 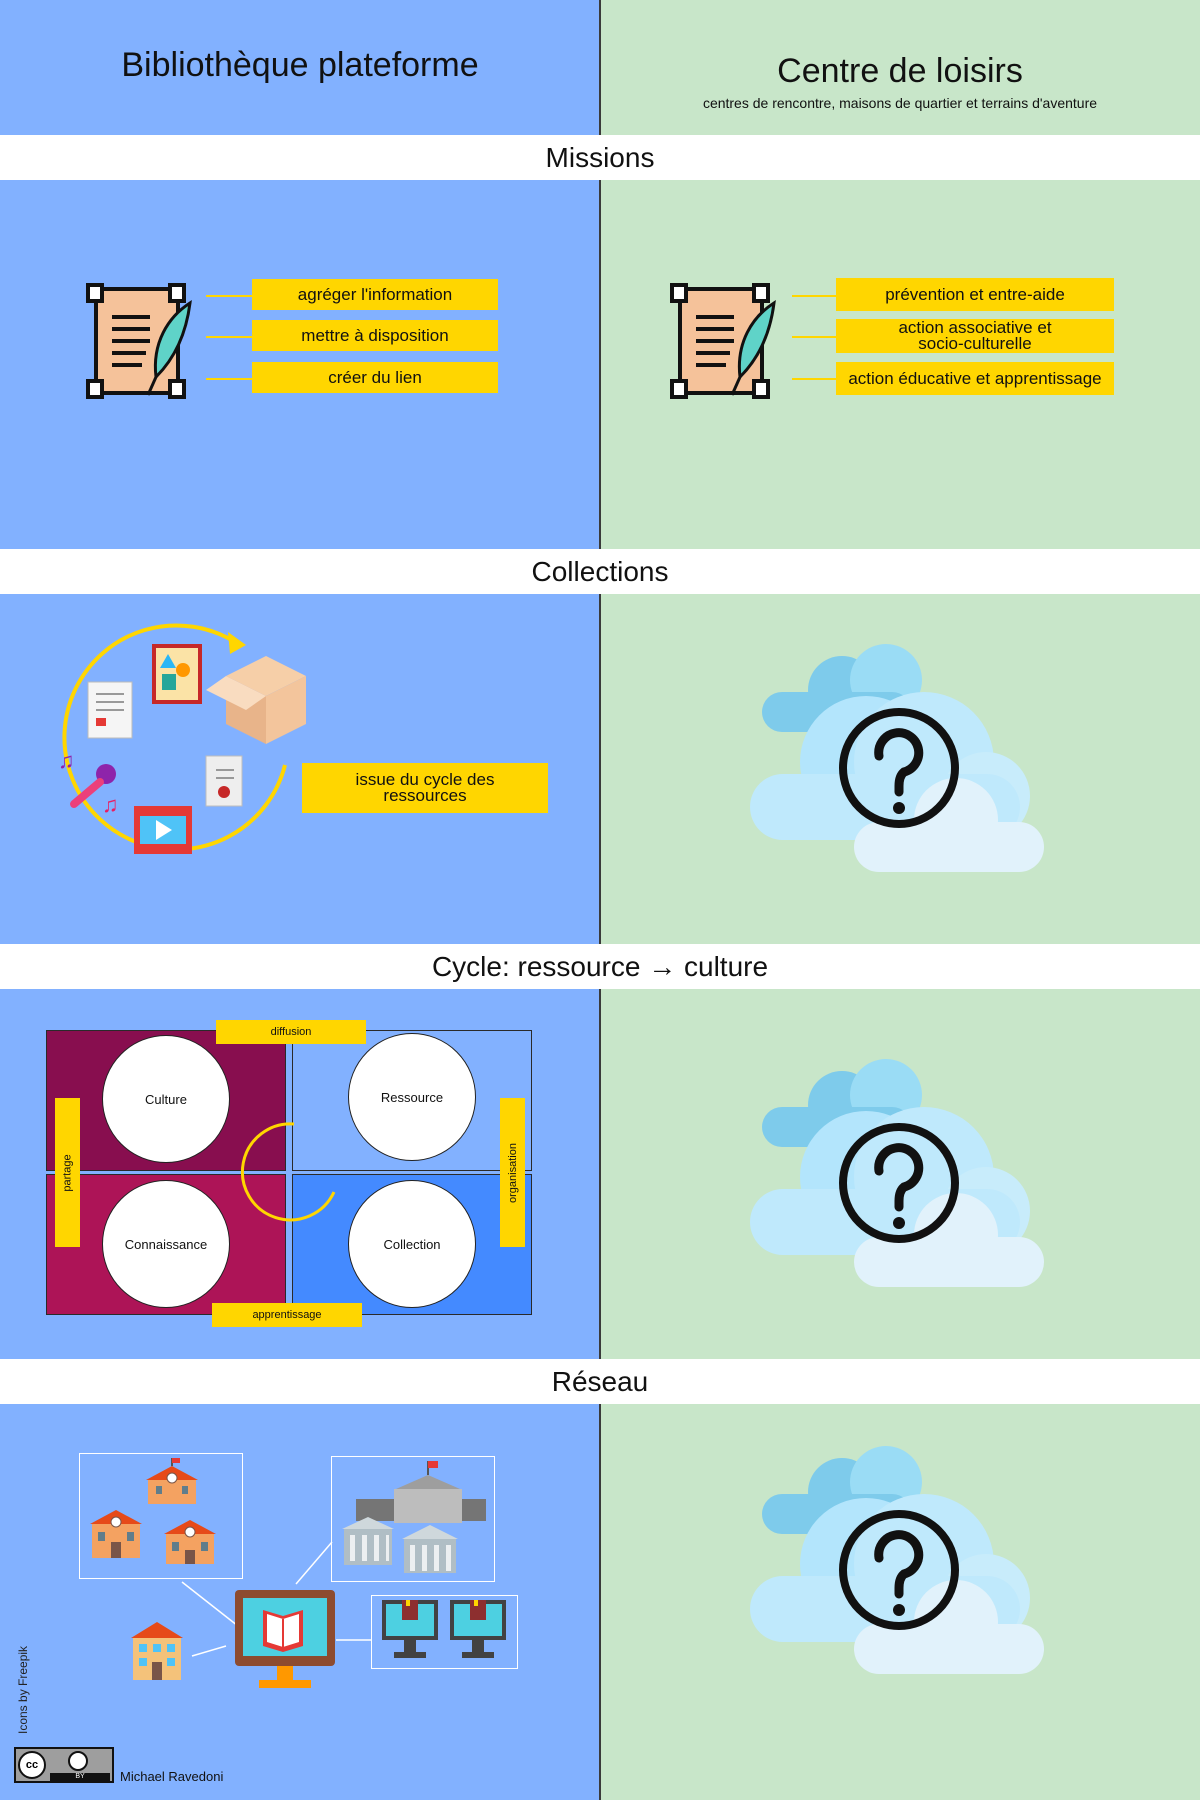 I want to click on school-building-icon, so click(x=157, y=1651).